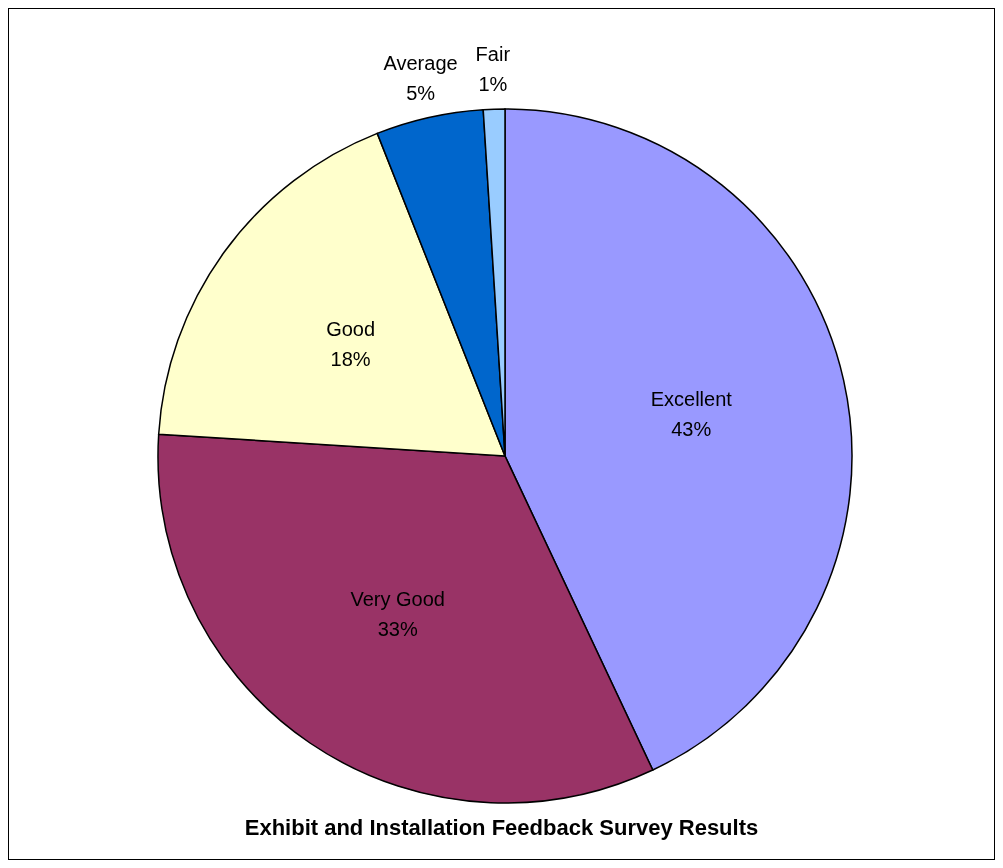  Describe the element at coordinates (351, 328) in the screenshot. I see `slice-label: Good` at that location.